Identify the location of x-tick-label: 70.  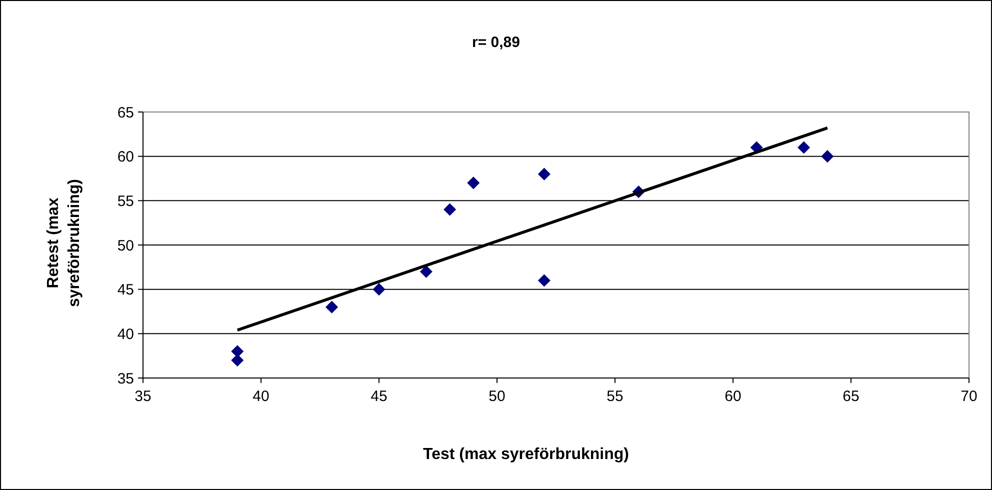
(969, 396).